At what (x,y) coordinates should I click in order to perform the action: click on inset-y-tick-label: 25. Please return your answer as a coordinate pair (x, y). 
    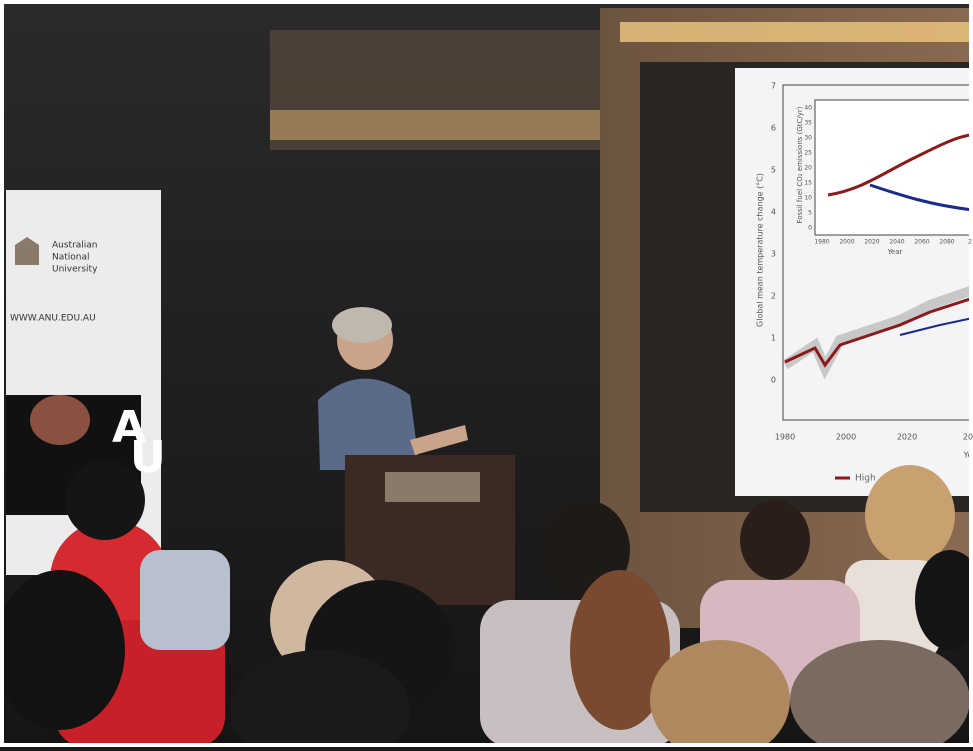
    Looking at the image, I should click on (808, 153).